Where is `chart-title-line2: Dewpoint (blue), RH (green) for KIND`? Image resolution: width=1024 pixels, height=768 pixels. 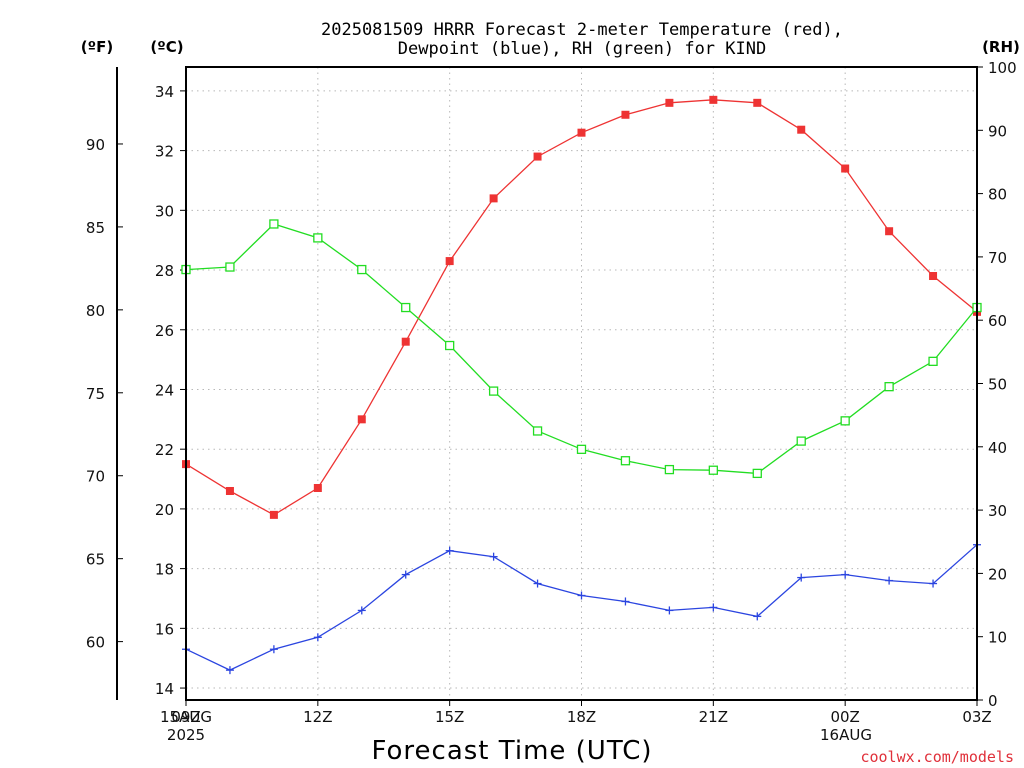
chart-title-line2: Dewpoint (blue), RH (green) for KIND is located at coordinates (582, 49).